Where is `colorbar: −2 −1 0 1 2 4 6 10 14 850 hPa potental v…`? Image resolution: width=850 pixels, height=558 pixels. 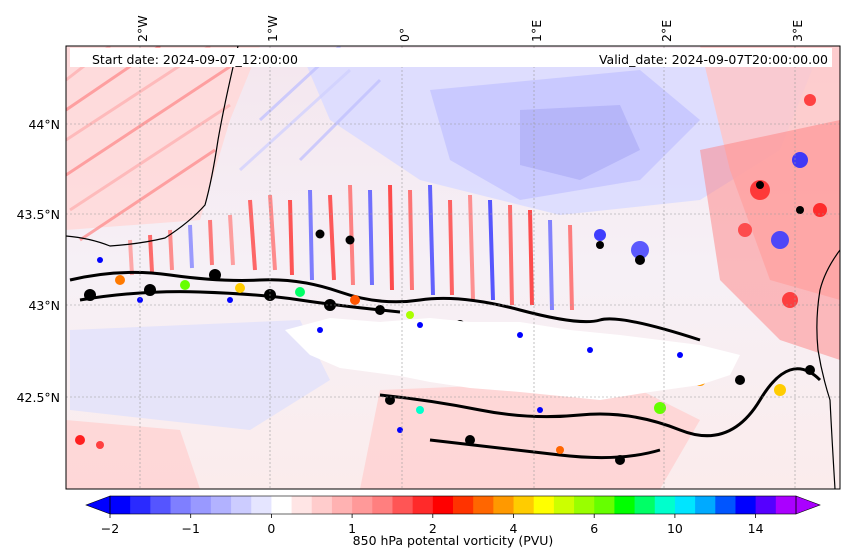 colorbar: −2 −1 0 1 2 4 6 10 14 850 hPa potental v… is located at coordinates (453, 521).